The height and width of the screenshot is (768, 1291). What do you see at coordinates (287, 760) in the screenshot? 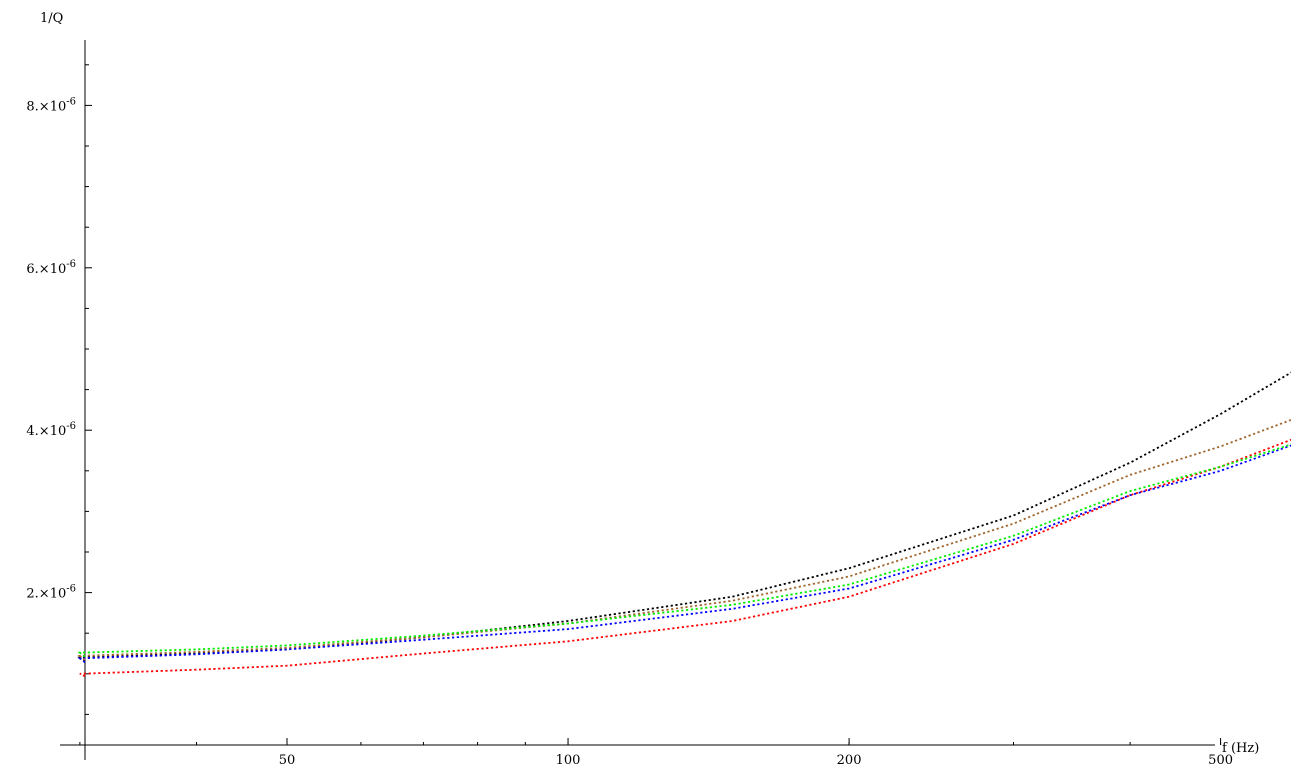
I see `x-tick-label: 50` at bounding box center [287, 760].